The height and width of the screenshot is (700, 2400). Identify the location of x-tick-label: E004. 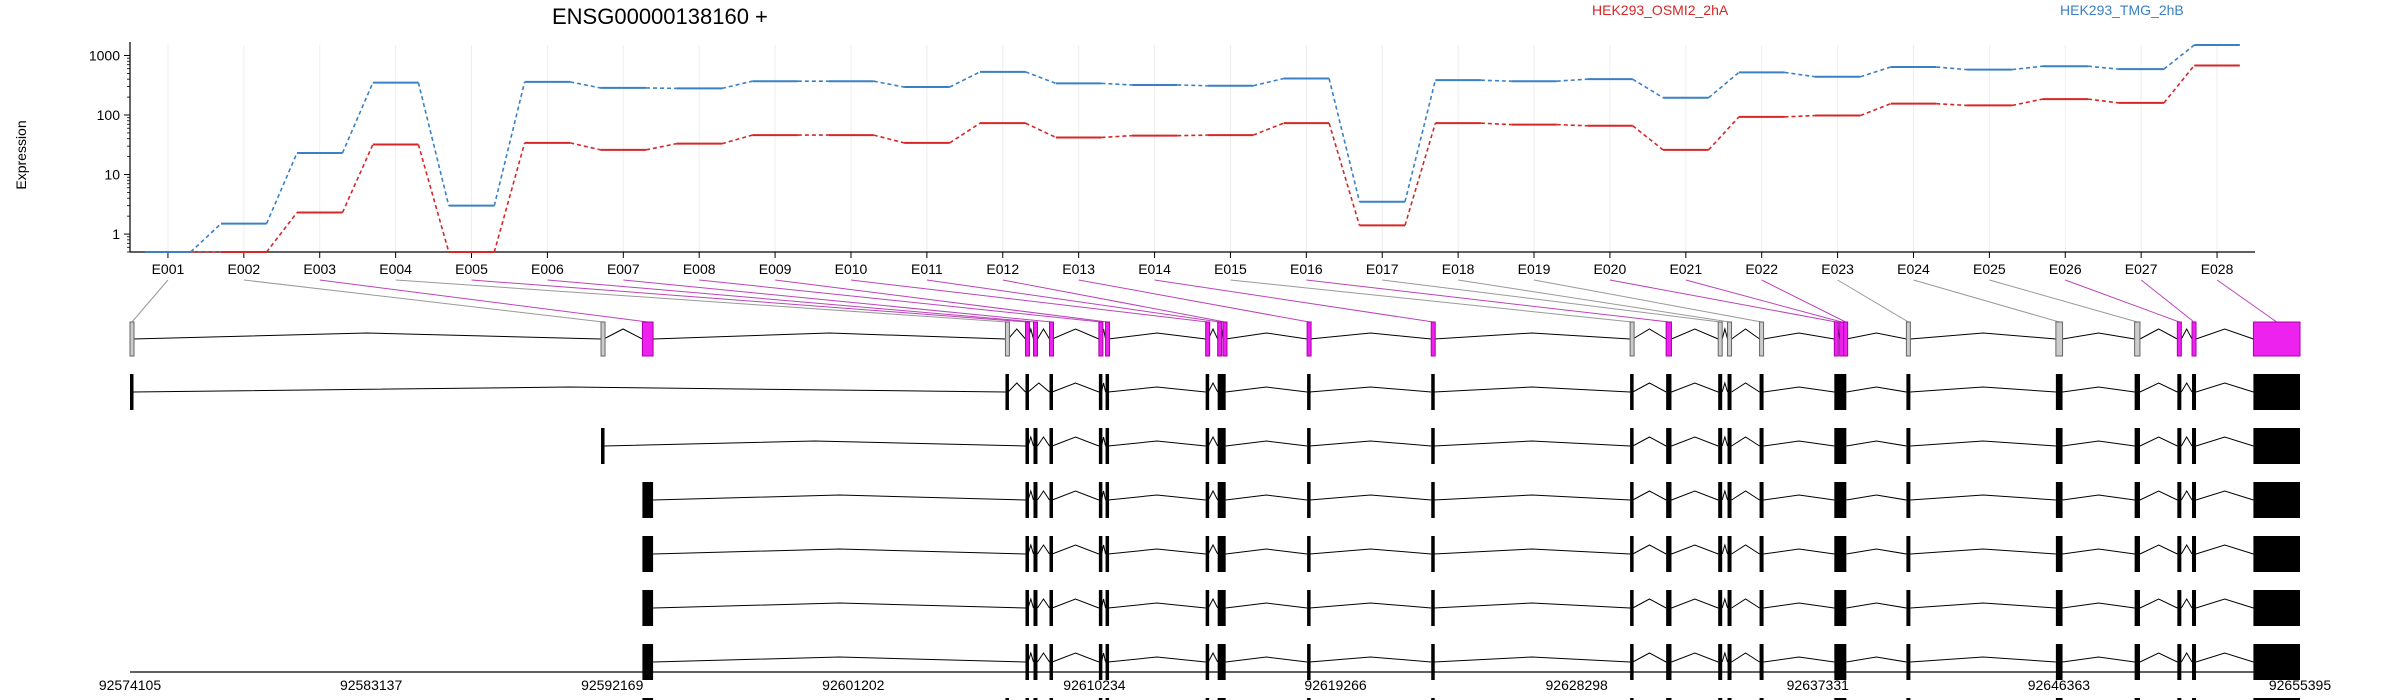
(395, 269).